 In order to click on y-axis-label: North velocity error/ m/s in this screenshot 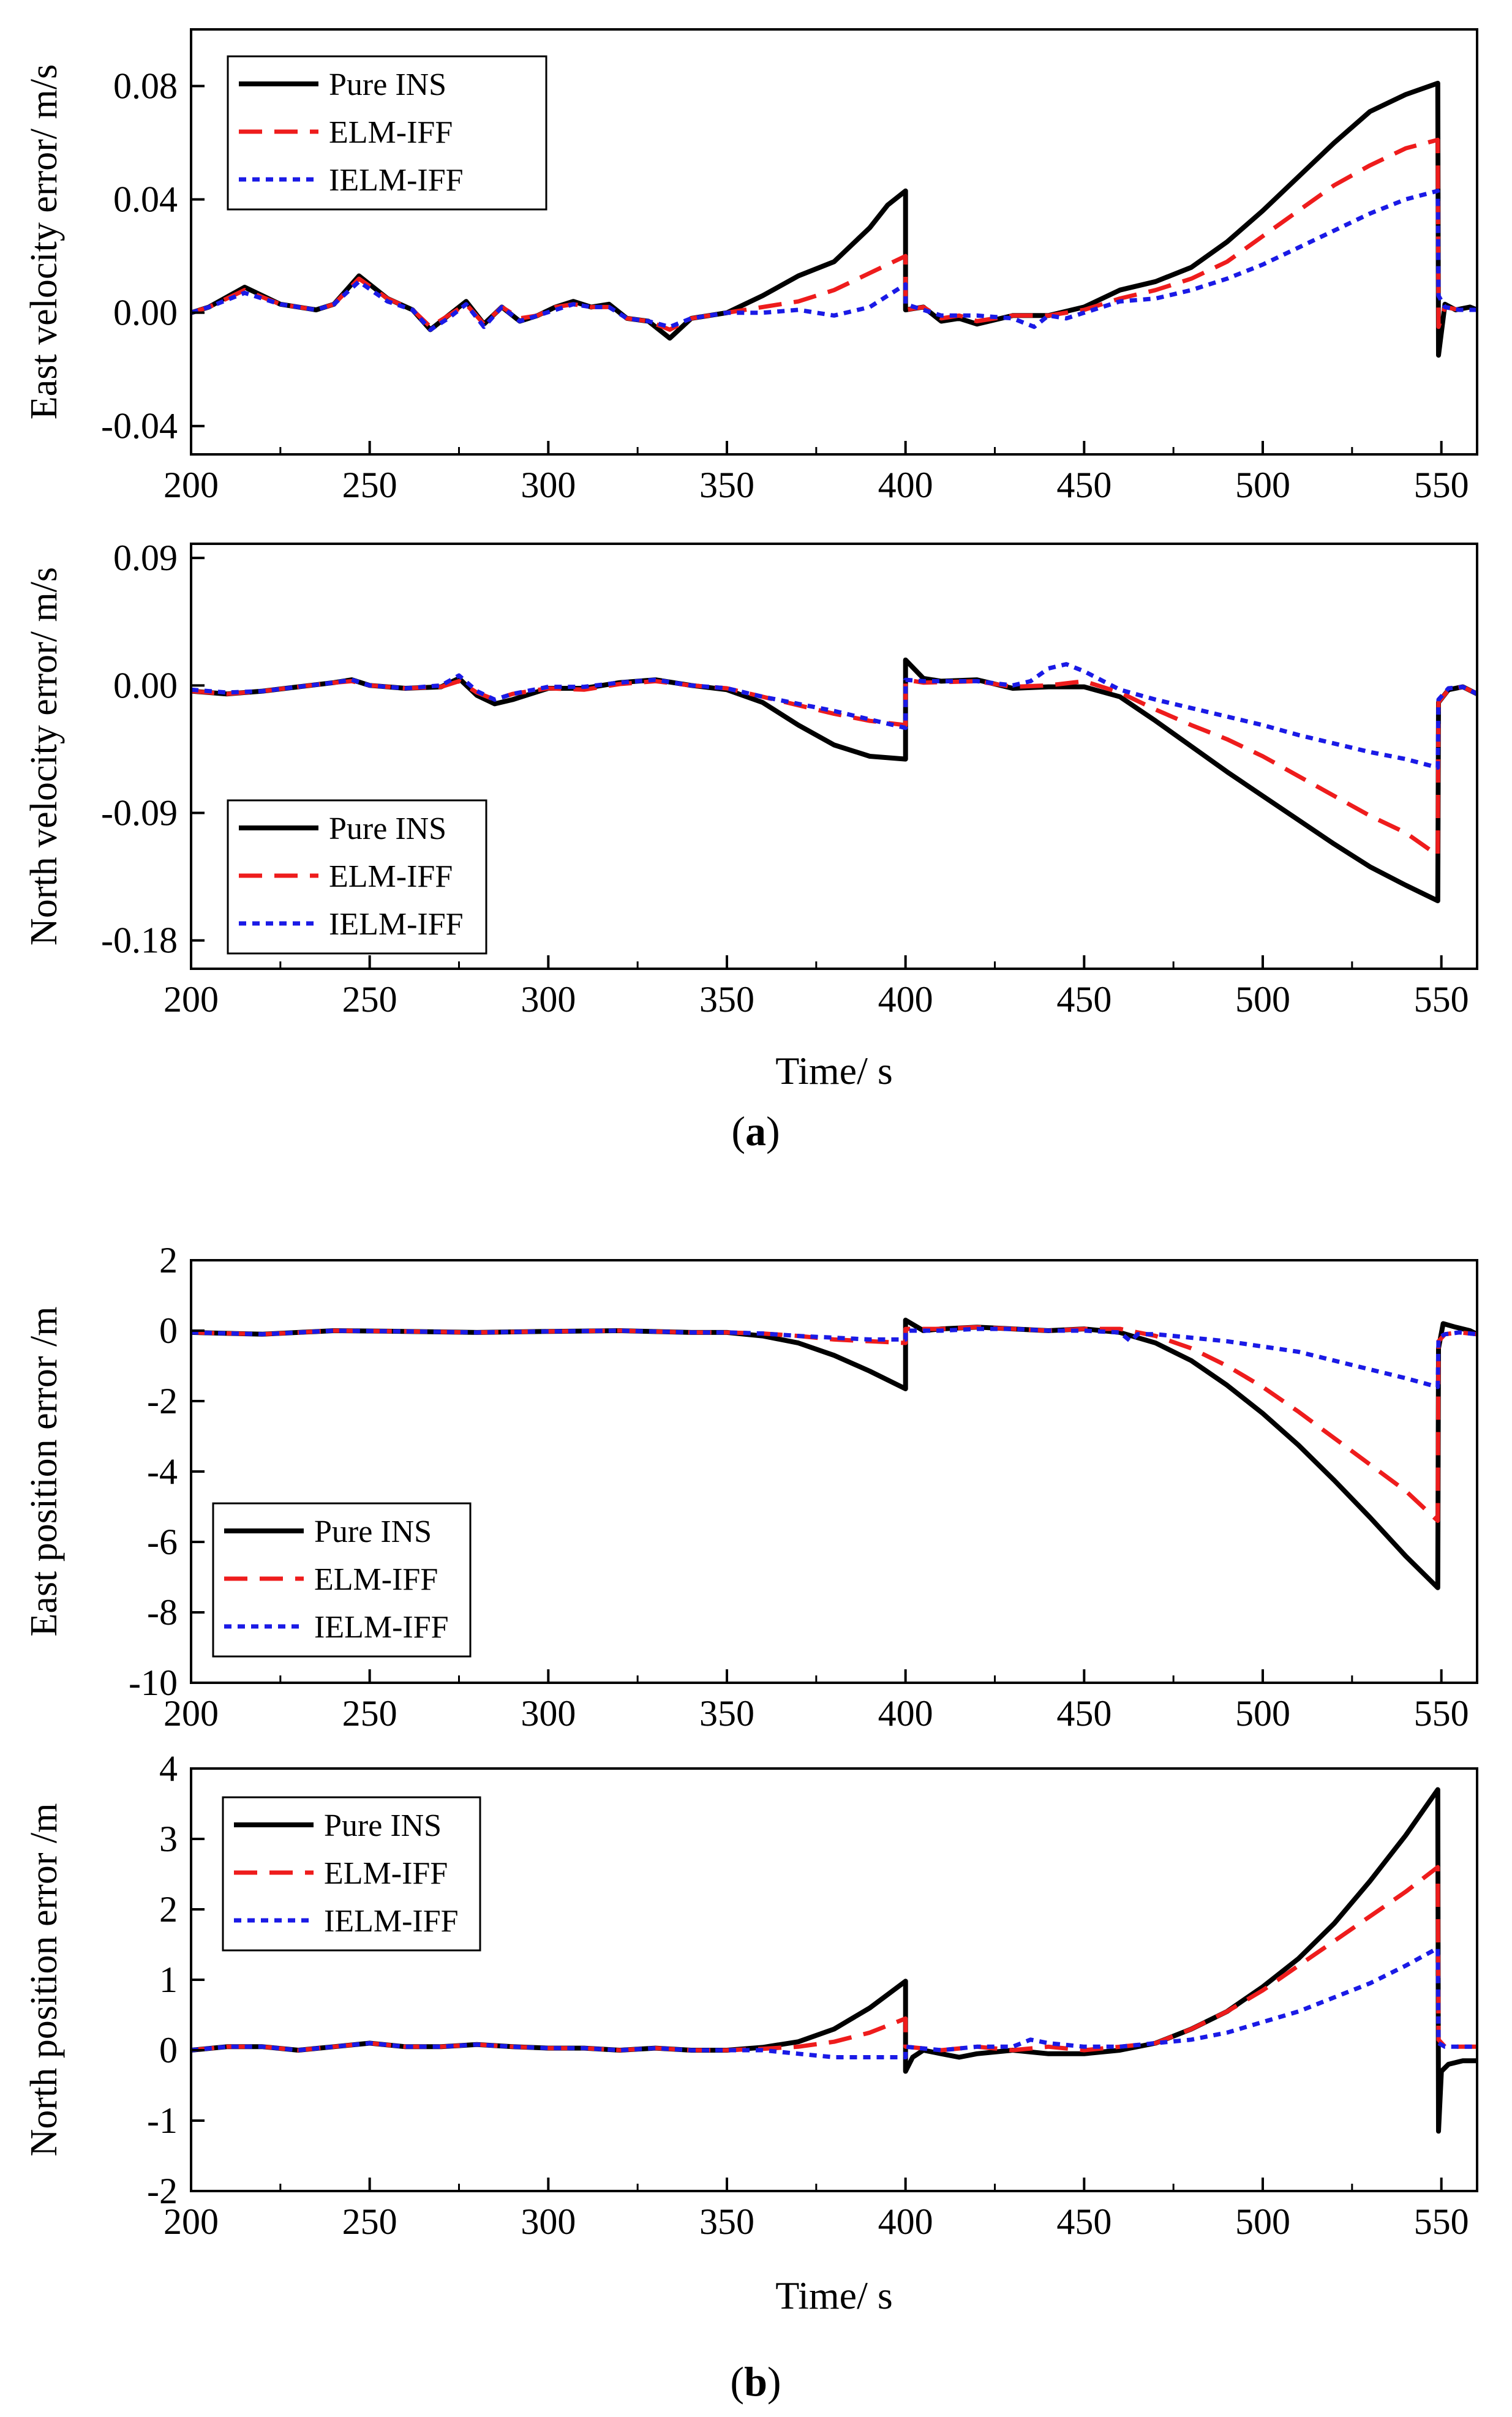, I will do `click(44, 756)`.